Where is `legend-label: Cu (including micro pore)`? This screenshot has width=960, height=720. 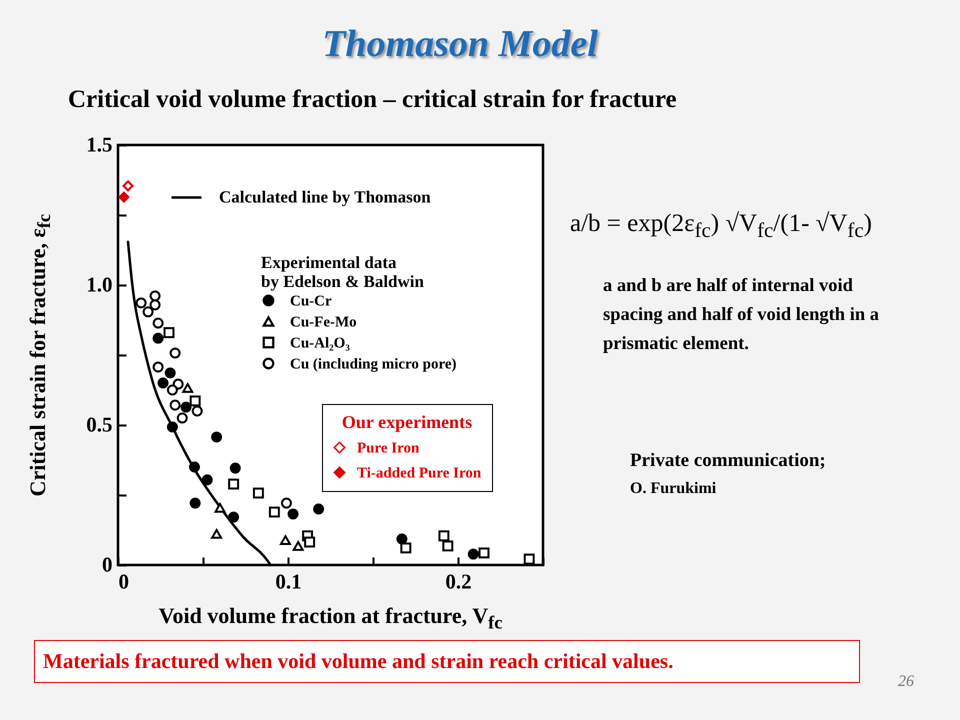 legend-label: Cu (including micro pore) is located at coordinates (373, 364).